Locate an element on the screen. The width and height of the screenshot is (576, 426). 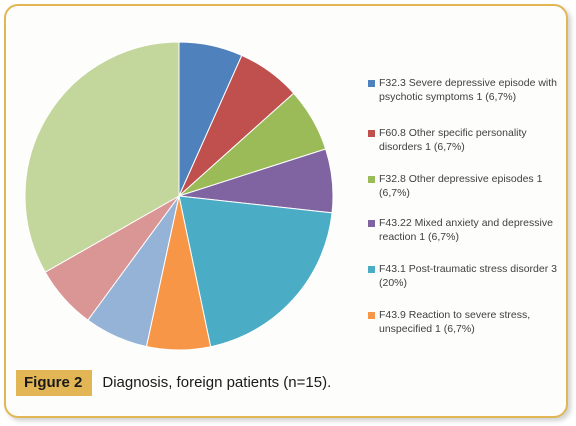
figure-label: Figure 2 is located at coordinates (54, 383).